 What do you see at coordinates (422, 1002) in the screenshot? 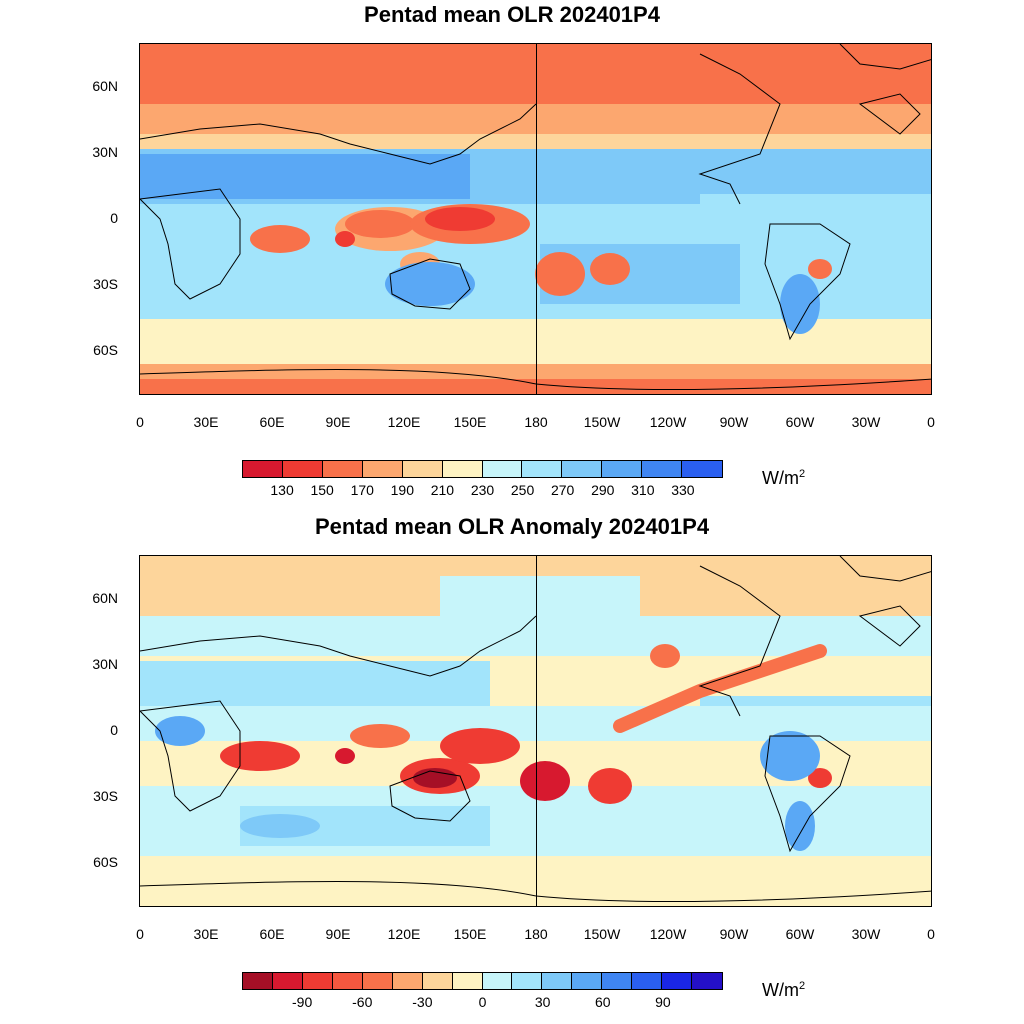
I see `colorbar-label: -30` at bounding box center [422, 1002].